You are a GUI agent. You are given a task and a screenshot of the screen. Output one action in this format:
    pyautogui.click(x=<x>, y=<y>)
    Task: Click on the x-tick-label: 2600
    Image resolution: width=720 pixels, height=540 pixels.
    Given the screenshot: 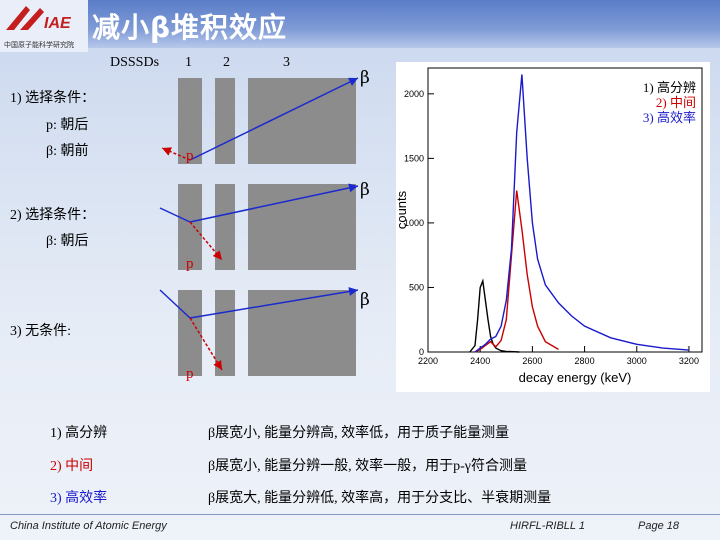 What is the action you would take?
    pyautogui.click(x=532, y=361)
    